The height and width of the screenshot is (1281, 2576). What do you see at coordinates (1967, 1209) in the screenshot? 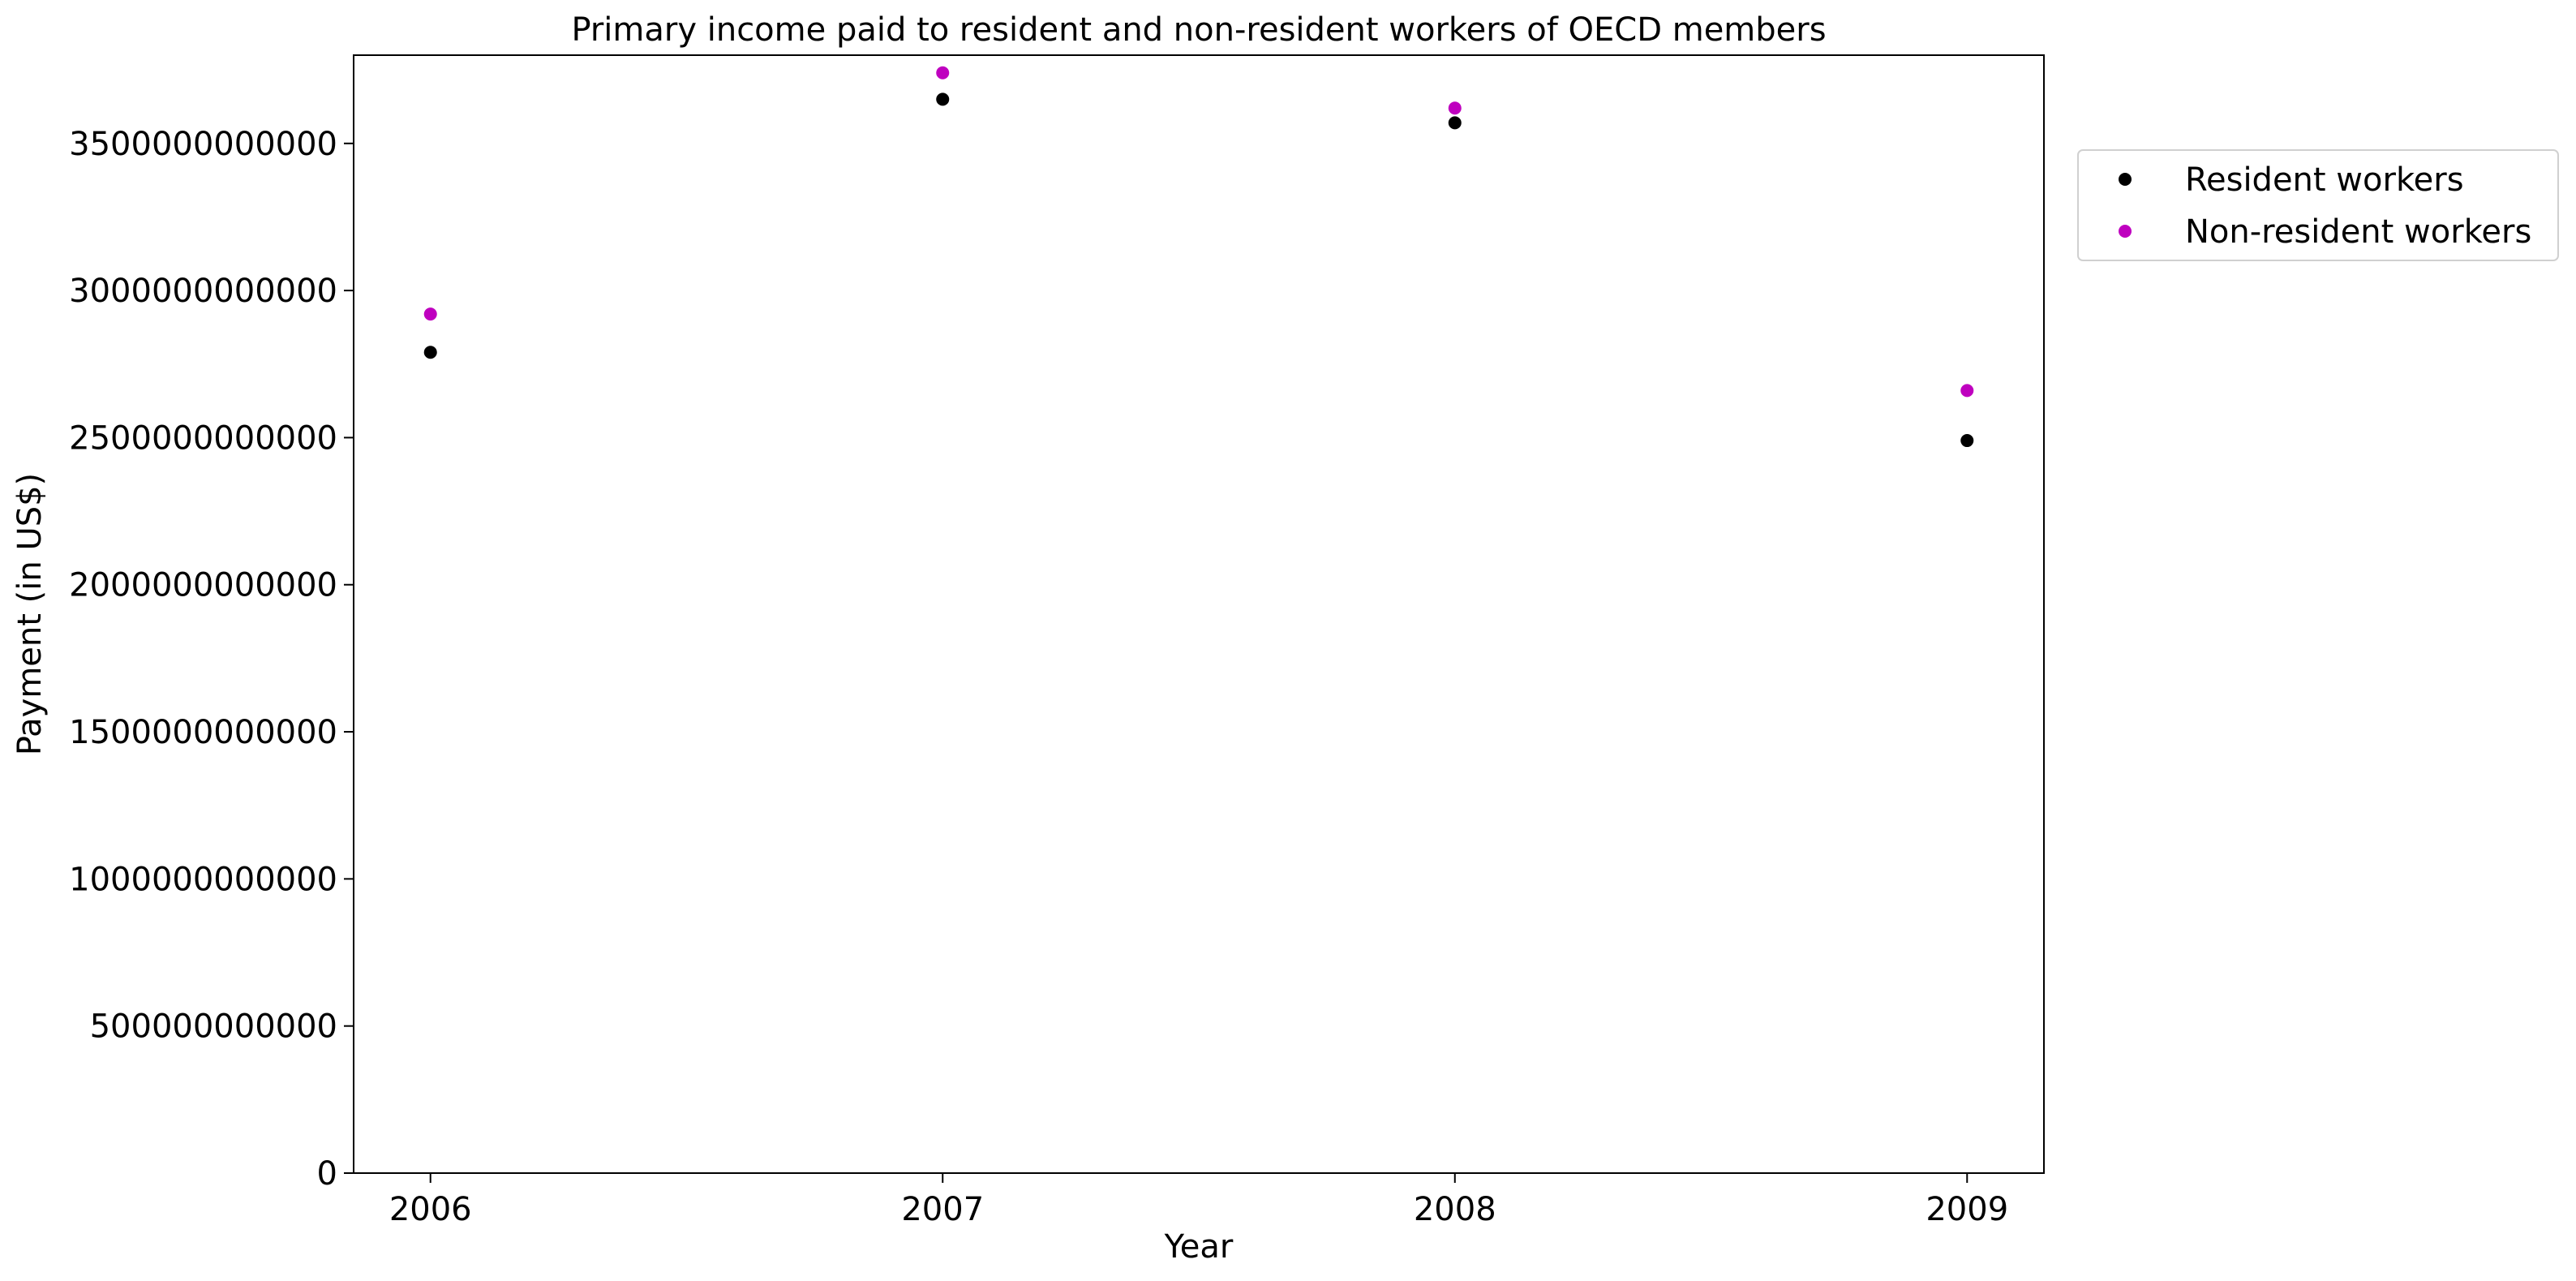
I see `x-tick-label: 2009` at bounding box center [1967, 1209].